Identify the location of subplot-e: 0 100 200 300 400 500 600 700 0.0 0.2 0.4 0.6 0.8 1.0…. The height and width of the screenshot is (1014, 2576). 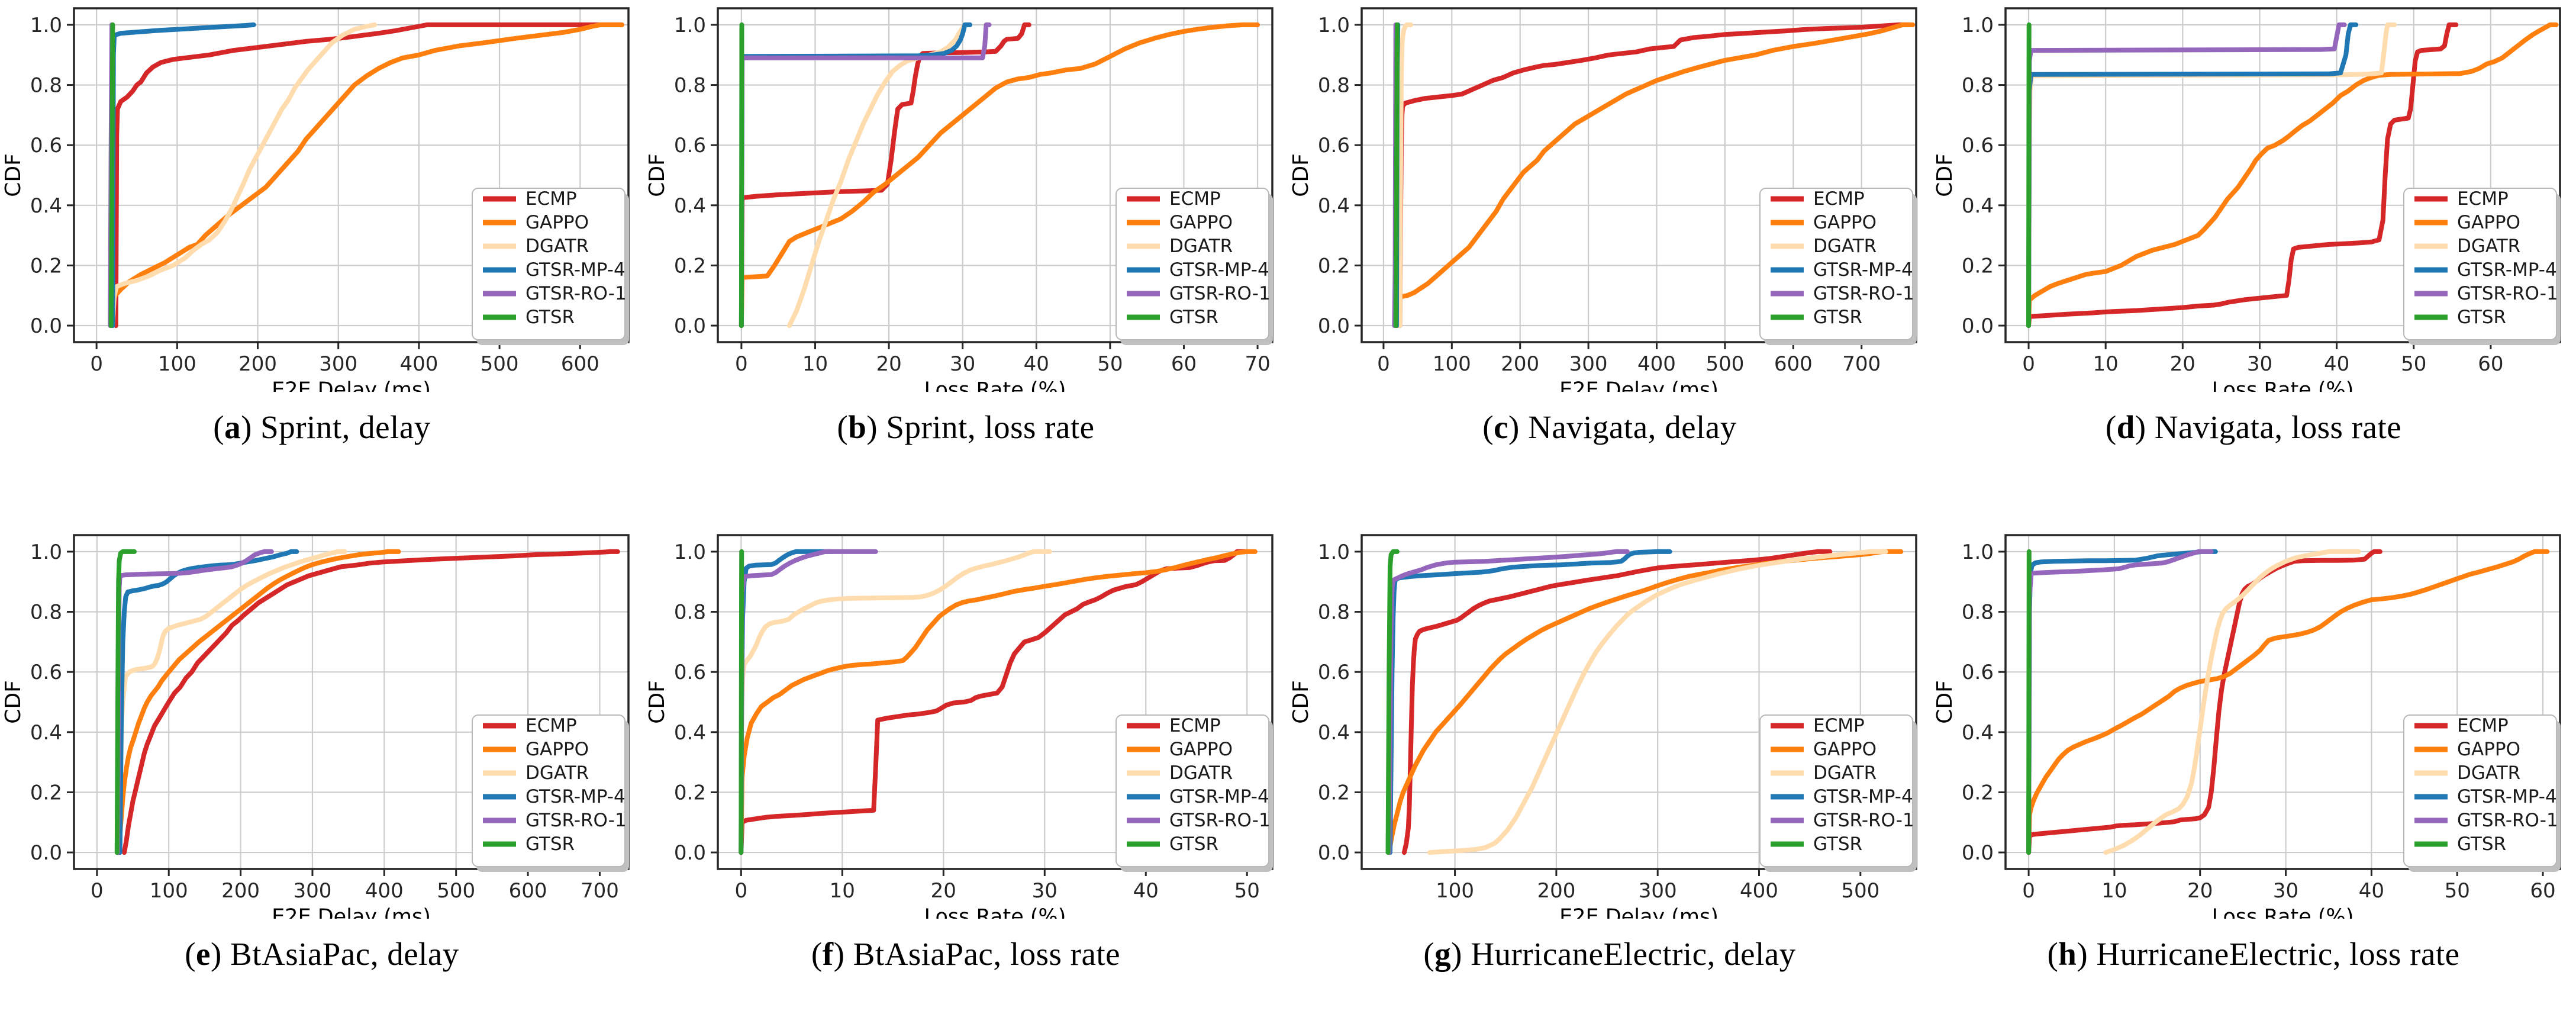
(322, 760).